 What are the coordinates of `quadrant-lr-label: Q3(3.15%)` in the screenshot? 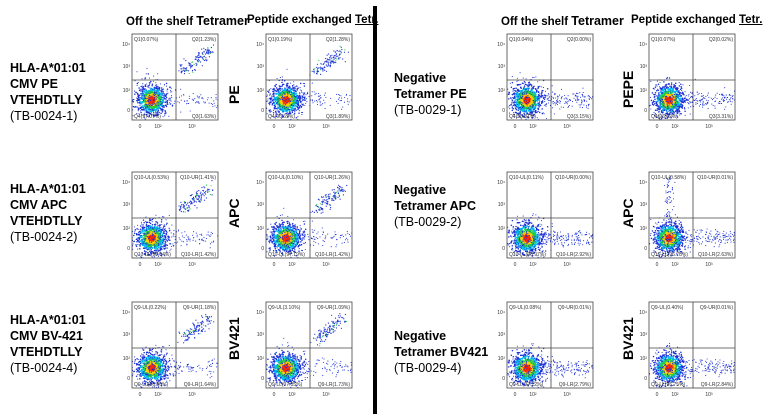 It's located at (579, 117).